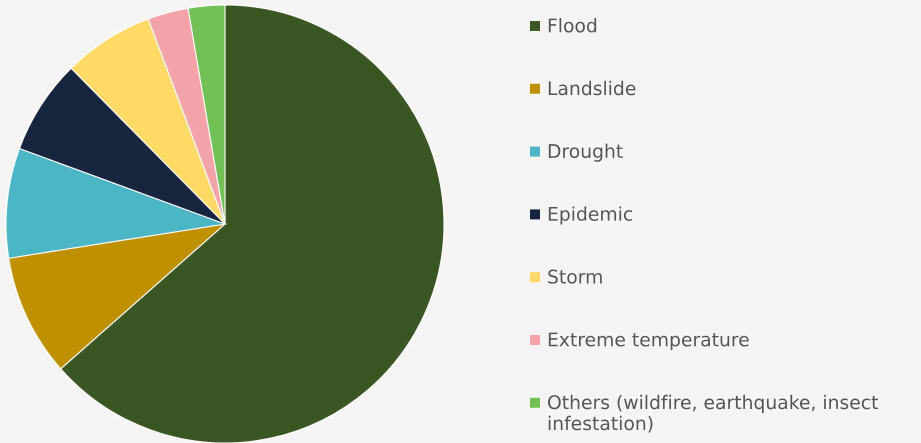  Describe the element at coordinates (592, 88) in the screenshot. I see `legend-label: Landslide` at that location.